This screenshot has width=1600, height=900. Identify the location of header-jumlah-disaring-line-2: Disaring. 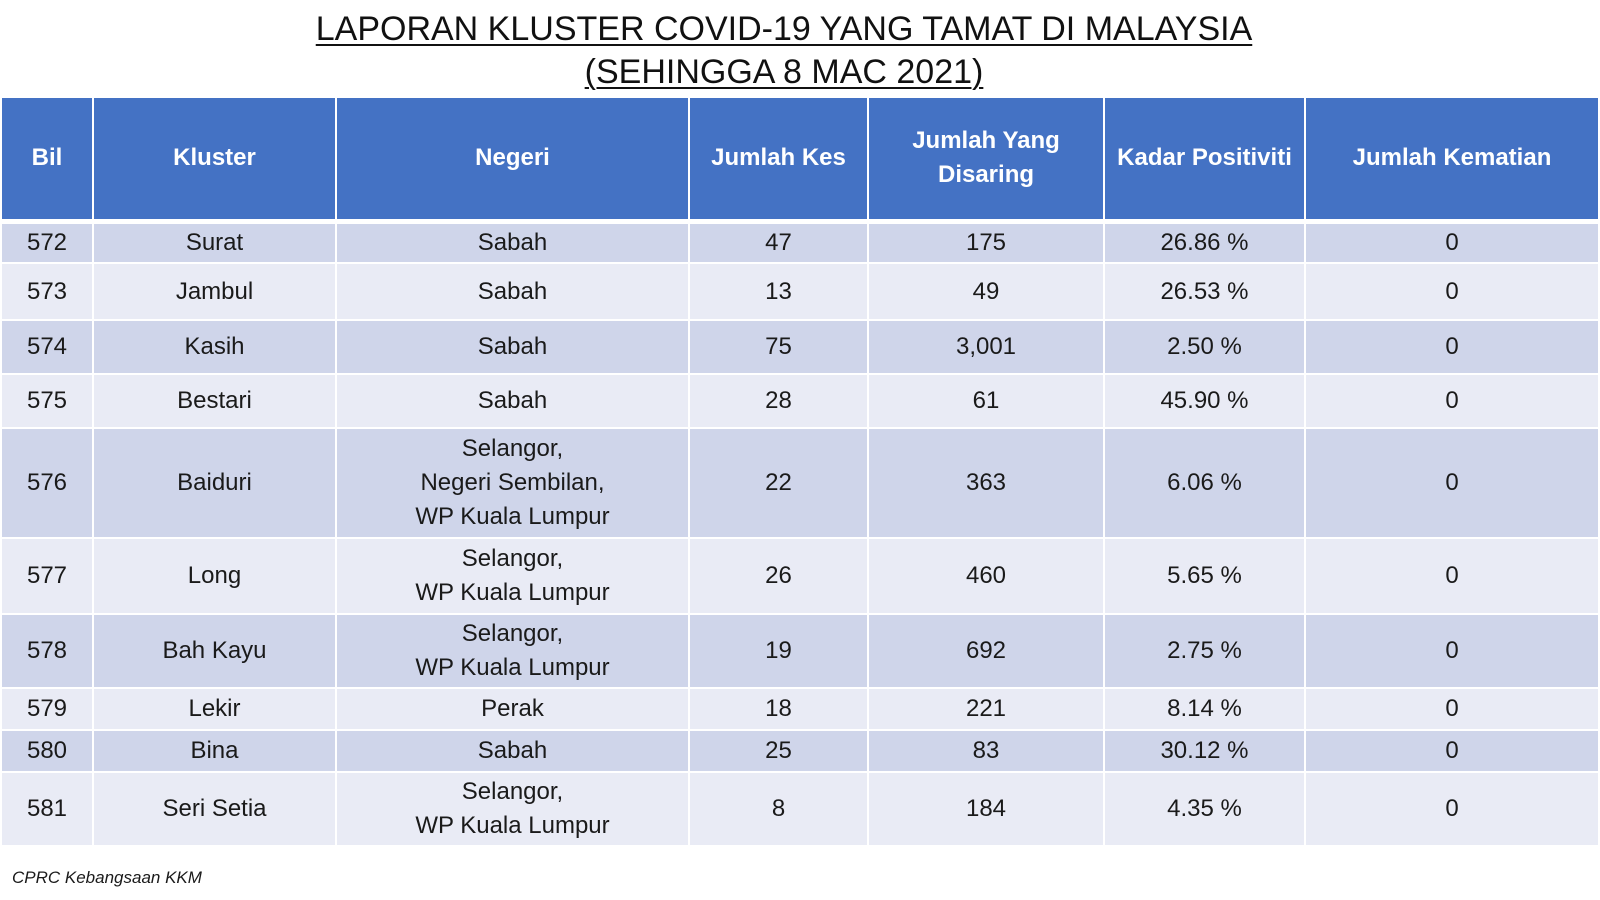
(986, 175).